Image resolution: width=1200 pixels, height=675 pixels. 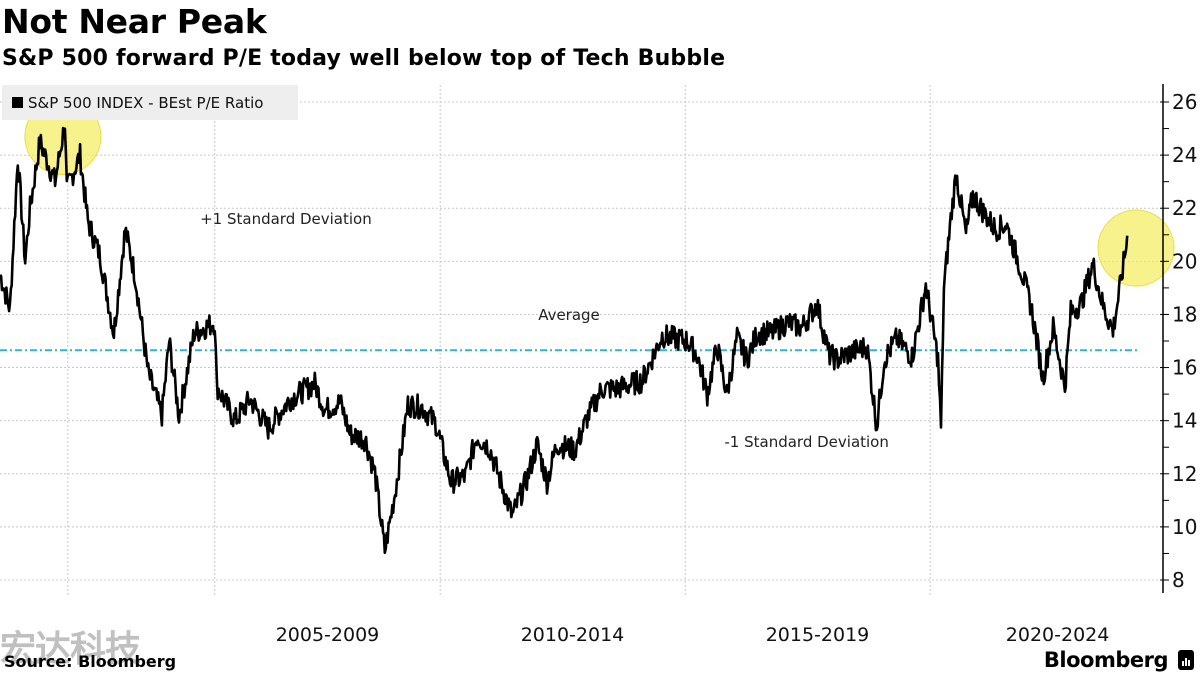 What do you see at coordinates (328, 635) in the screenshot?
I see `x-tick-label: 2005-2009` at bounding box center [328, 635].